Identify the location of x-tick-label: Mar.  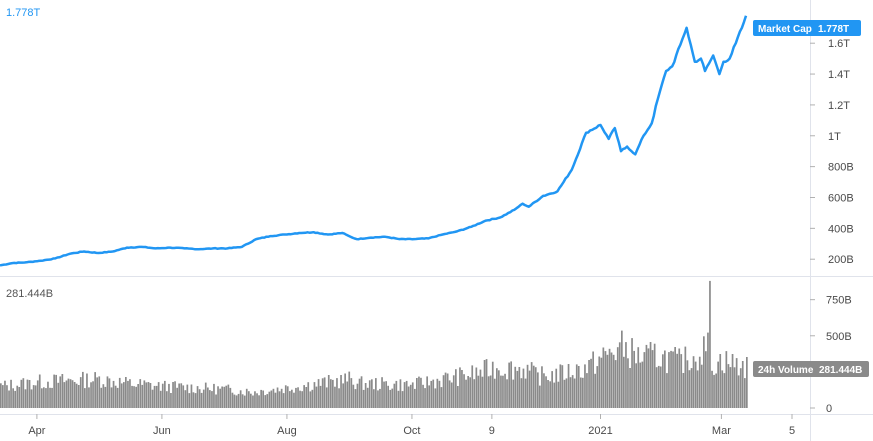
(721, 431).